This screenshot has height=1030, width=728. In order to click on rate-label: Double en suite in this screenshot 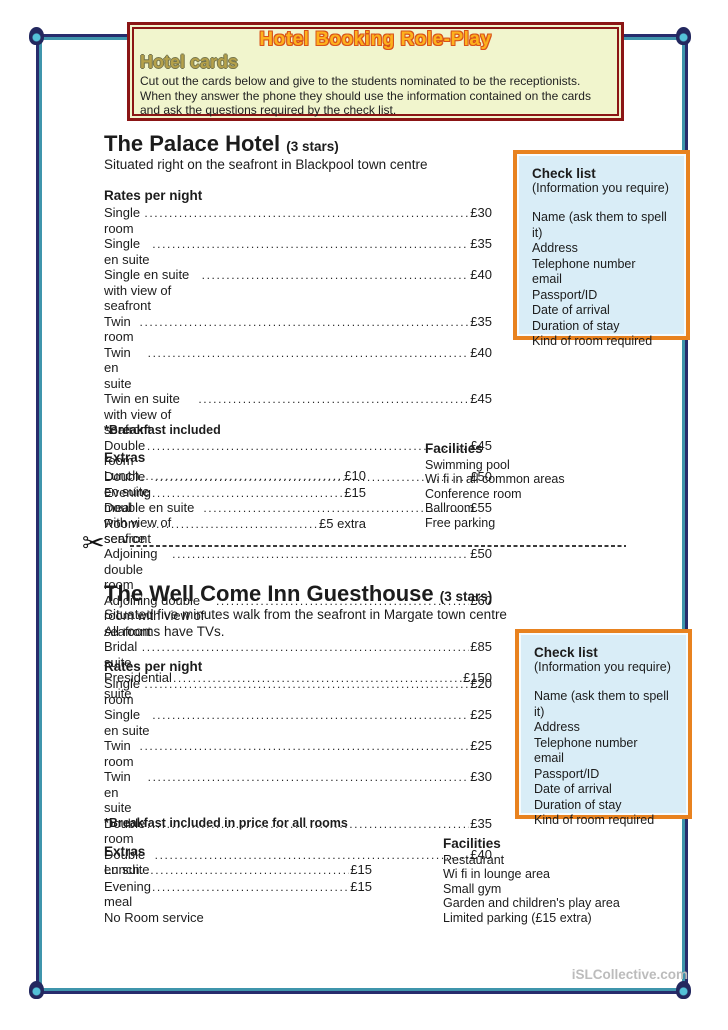, I will do `click(127, 862)`.